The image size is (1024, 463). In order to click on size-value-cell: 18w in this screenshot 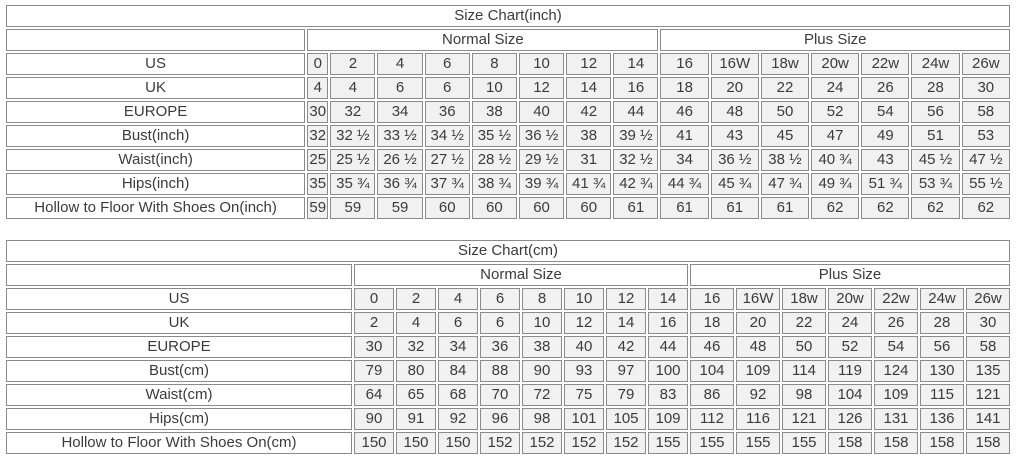, I will do `click(804, 299)`.